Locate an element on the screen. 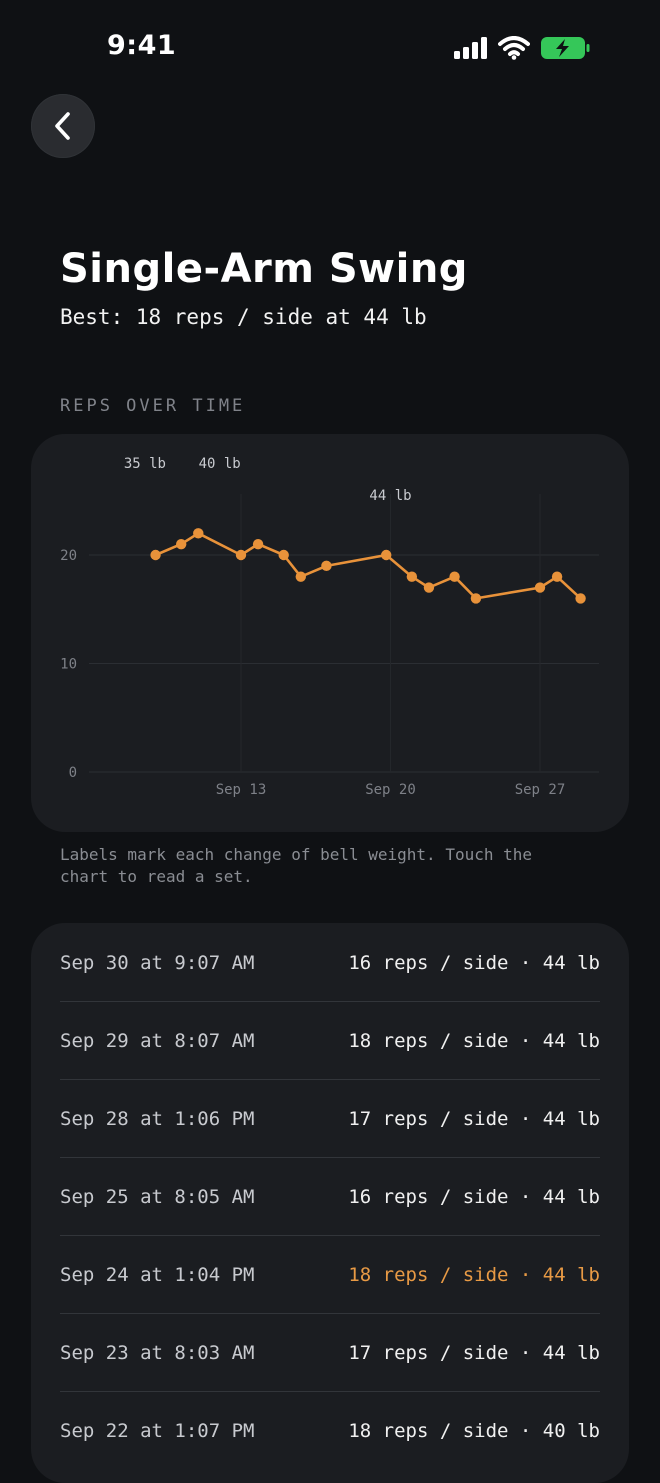  reps-series-line is located at coordinates (368, 566).